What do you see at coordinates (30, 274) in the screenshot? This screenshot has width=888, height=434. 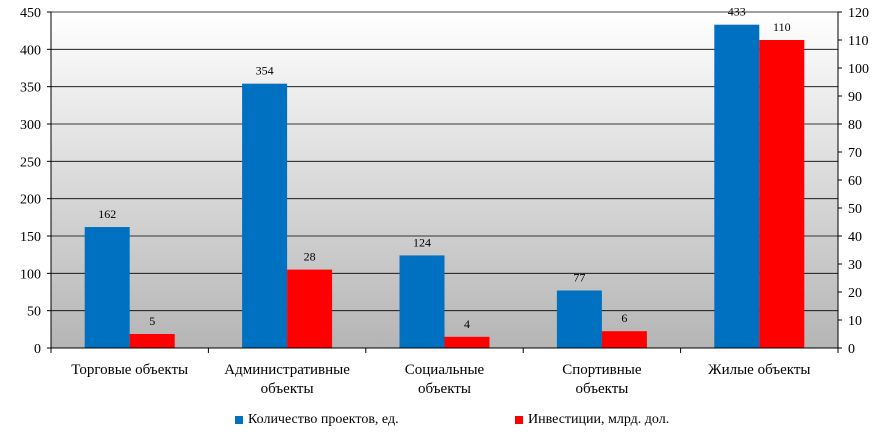 I see `y-left-tick-label: 100` at bounding box center [30, 274].